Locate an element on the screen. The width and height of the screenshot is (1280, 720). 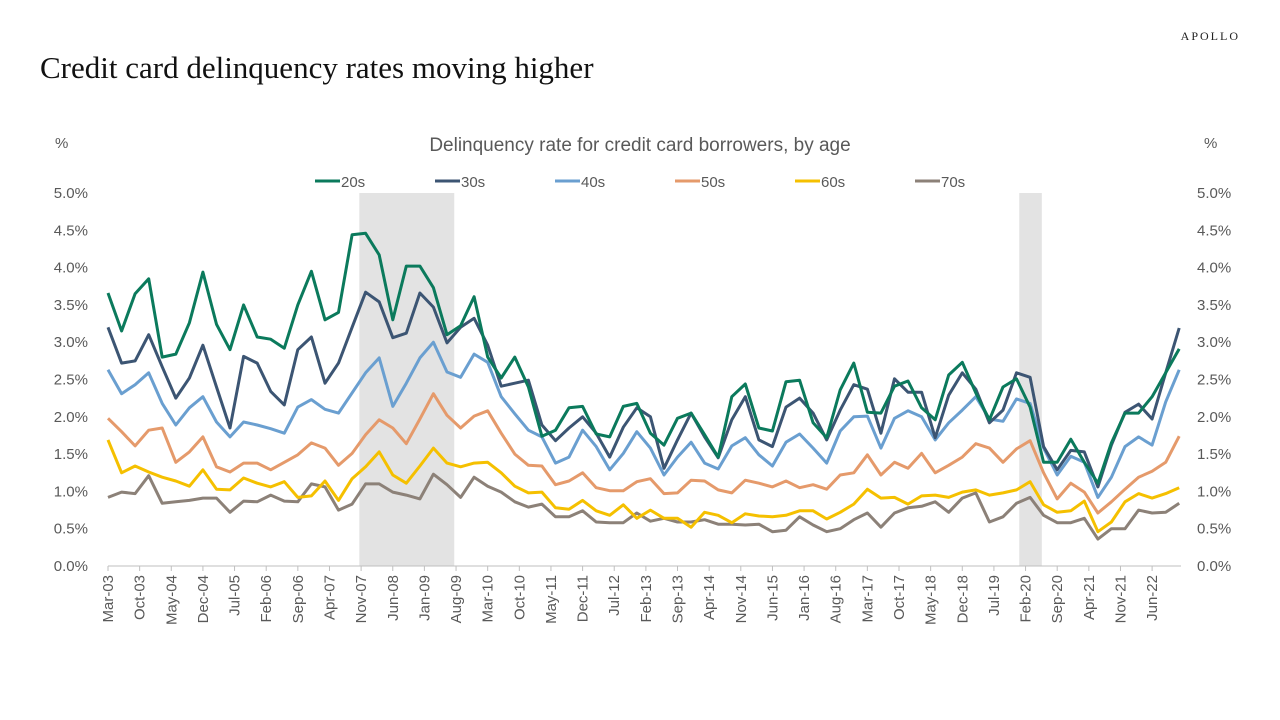
y-tick-label-left: 2.5% is located at coordinates (71, 380).